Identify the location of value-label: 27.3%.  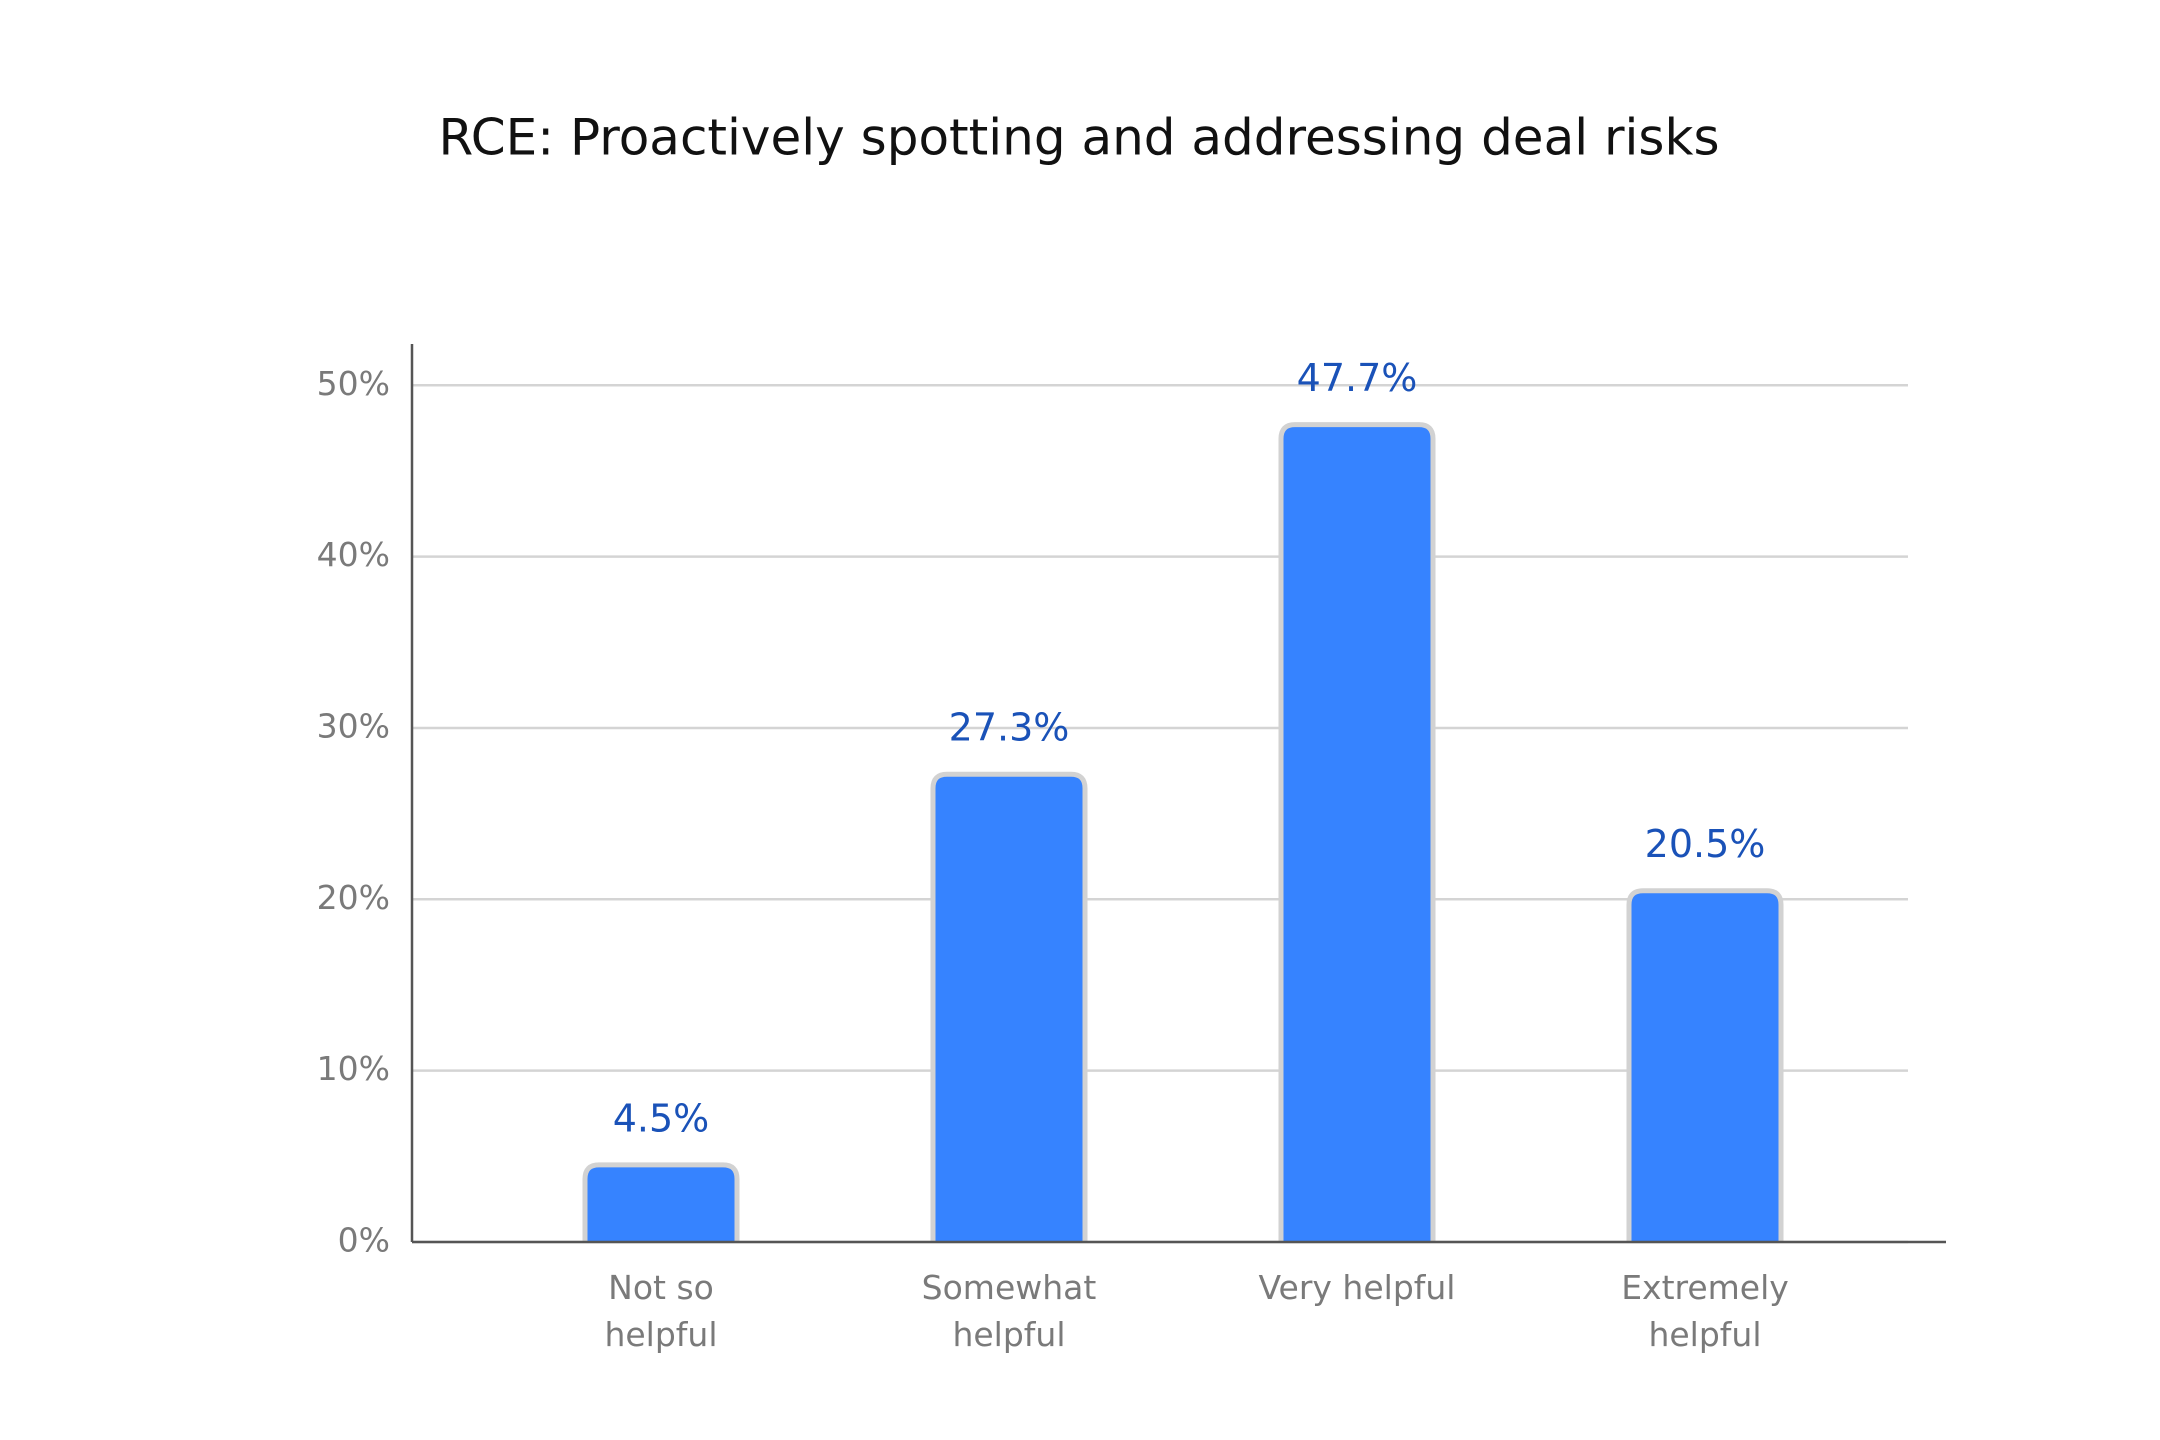
(1009, 728).